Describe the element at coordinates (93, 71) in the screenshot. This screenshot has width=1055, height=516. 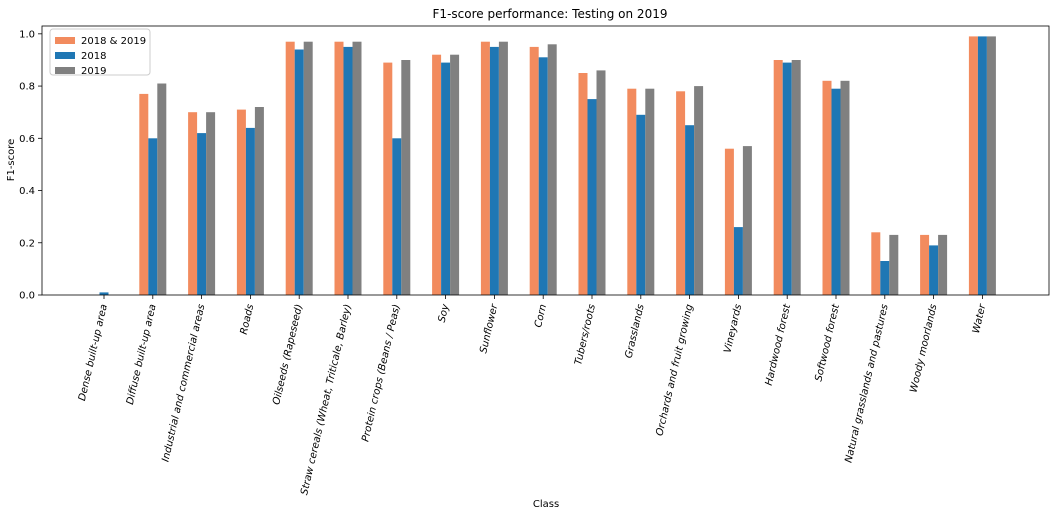
I see `legend-label-2: 2019` at that location.